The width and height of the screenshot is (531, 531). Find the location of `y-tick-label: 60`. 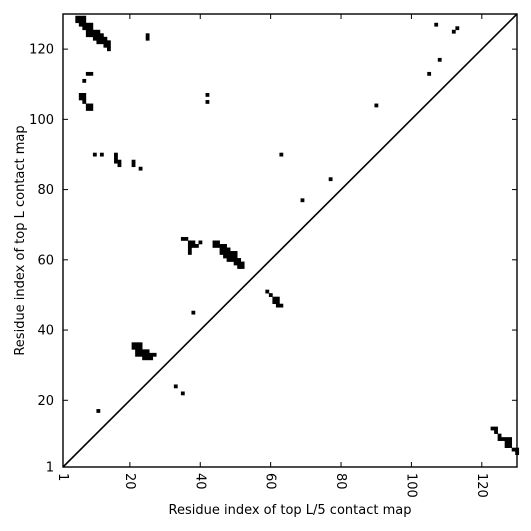

y-tick-label: 60 is located at coordinates (45, 260).